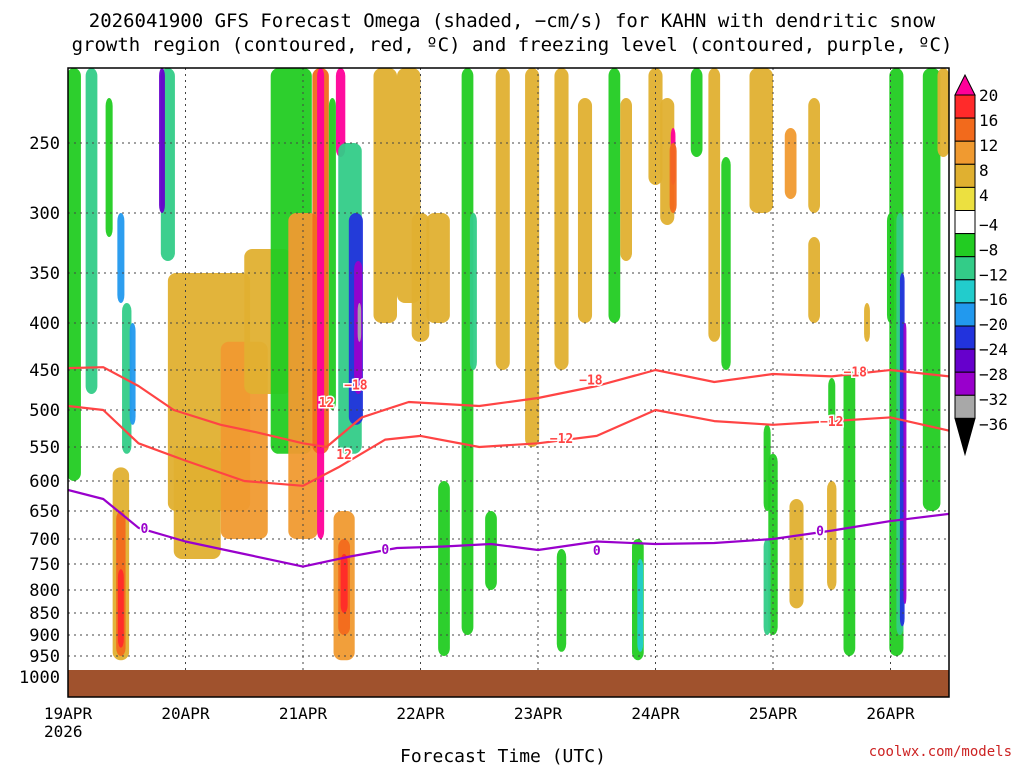 The image size is (1024, 768). Describe the element at coordinates (993, 374) in the screenshot. I see `colorbar-label: −28` at that location.